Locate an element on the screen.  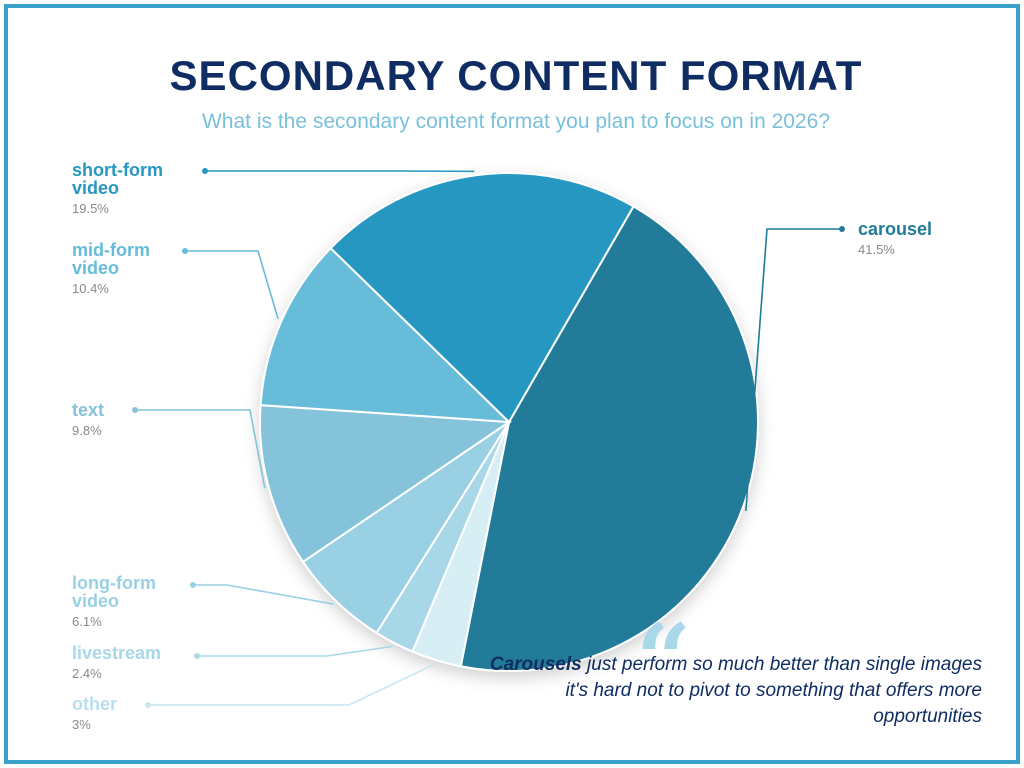
chart-title: SECONDARY CONTENT FORMAT is located at coordinates (516, 75).